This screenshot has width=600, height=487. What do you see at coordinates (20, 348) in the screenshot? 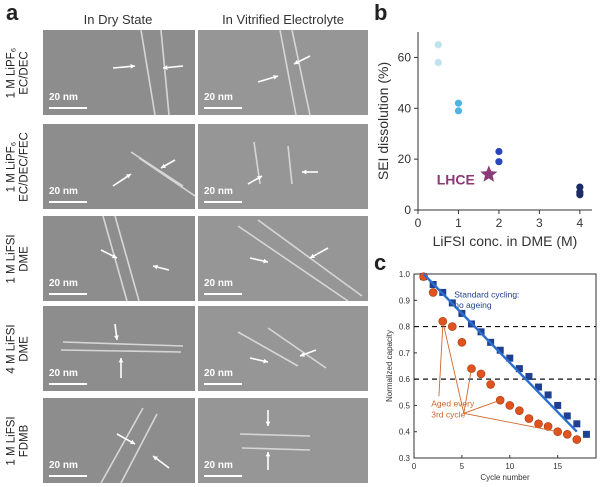
I see `row-label-4: 4 M LiFSI DME` at bounding box center [20, 348].